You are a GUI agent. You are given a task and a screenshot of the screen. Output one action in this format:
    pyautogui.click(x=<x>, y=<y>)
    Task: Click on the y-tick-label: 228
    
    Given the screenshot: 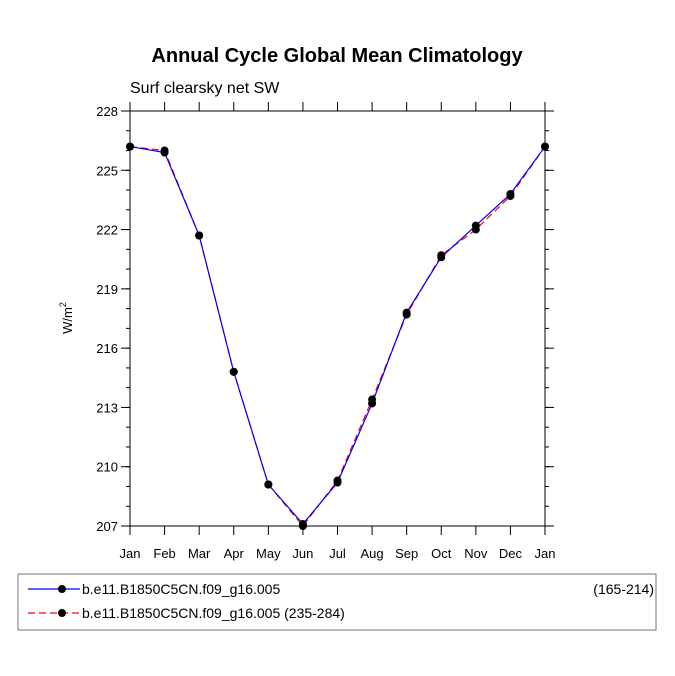 What is the action you would take?
    pyautogui.click(x=107, y=111)
    